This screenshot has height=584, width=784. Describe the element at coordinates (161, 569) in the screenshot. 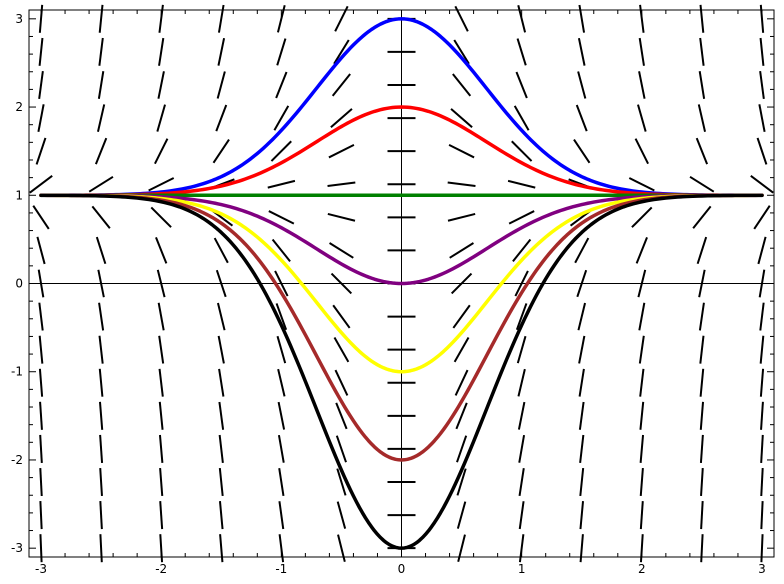

I see `x-tick-label: -2` at that location.